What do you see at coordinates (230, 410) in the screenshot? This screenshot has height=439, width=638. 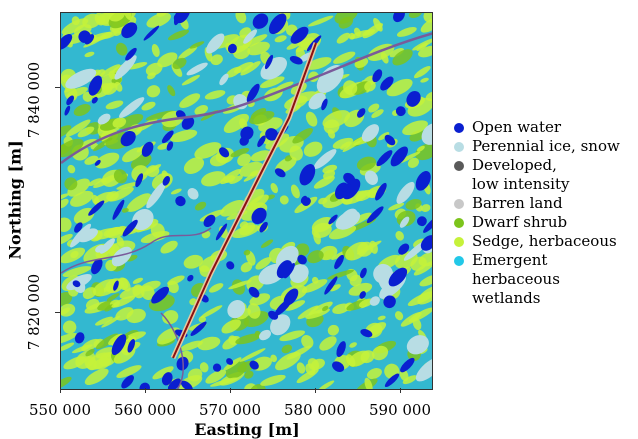 I see `x-tick-label: 570 000` at bounding box center [230, 410].